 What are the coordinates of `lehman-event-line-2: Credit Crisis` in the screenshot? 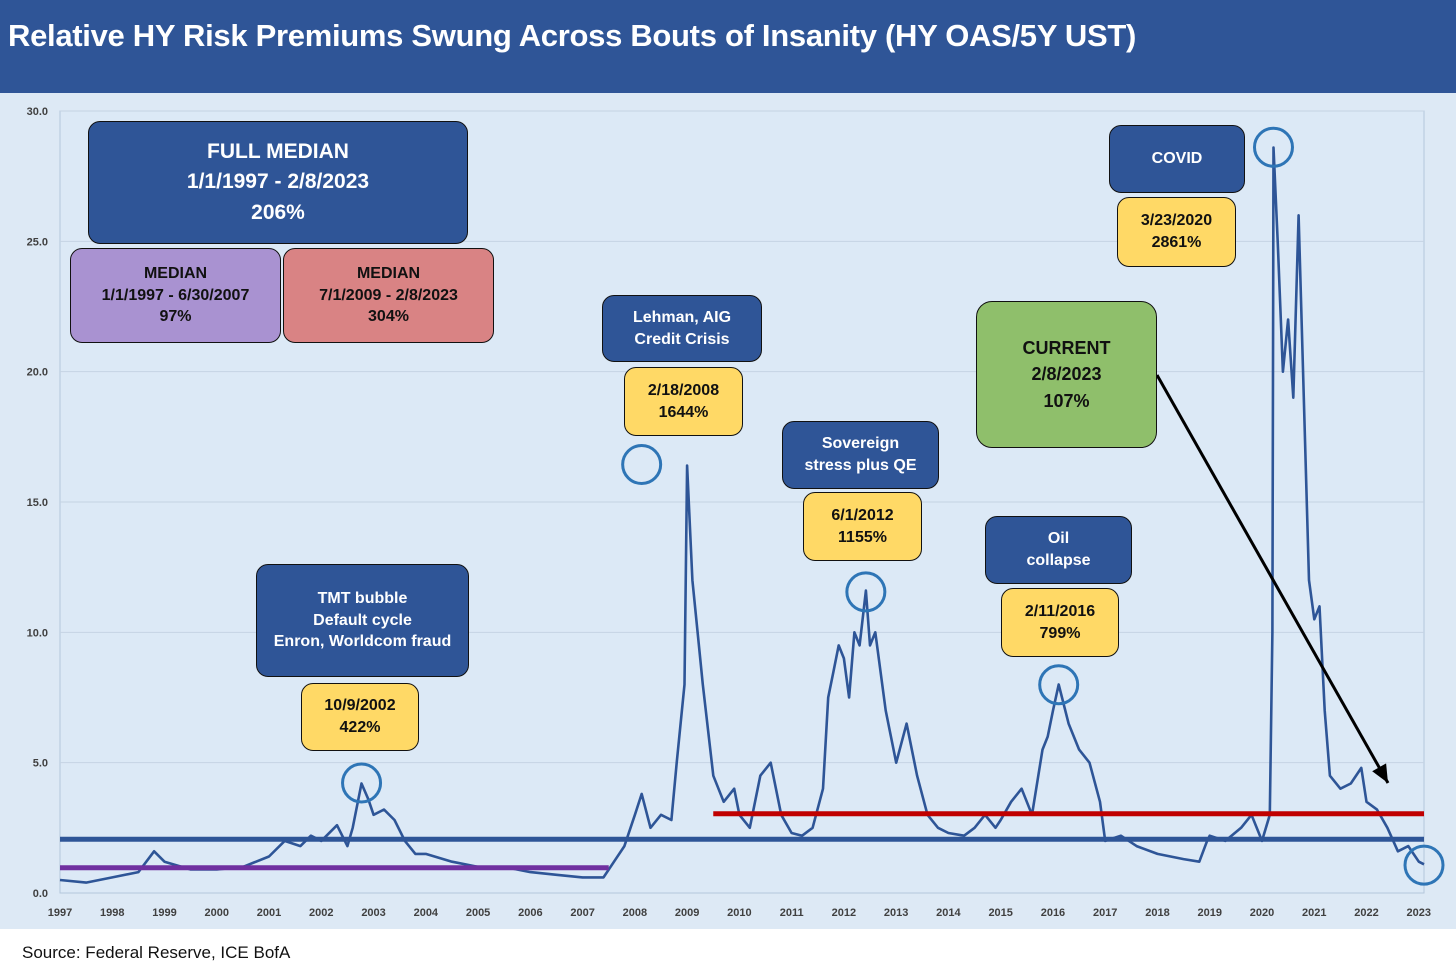 It's located at (682, 339).